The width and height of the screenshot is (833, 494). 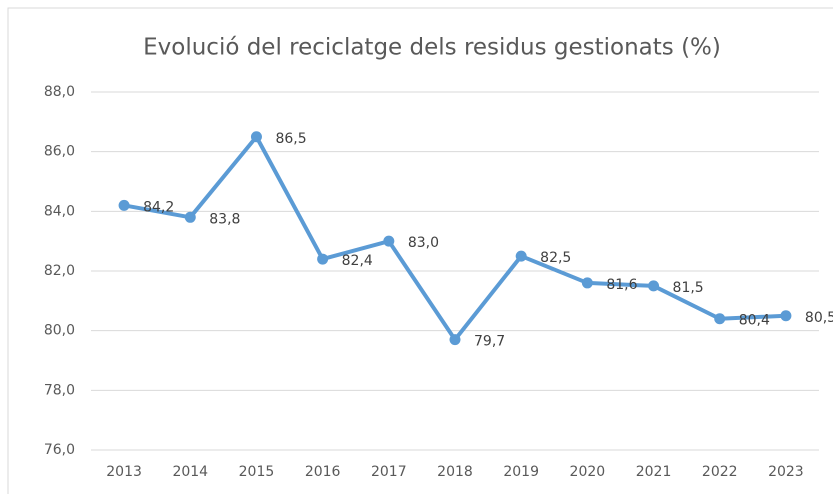 What do you see at coordinates (455, 472) in the screenshot?
I see `x-tick-label: 2018` at bounding box center [455, 472].